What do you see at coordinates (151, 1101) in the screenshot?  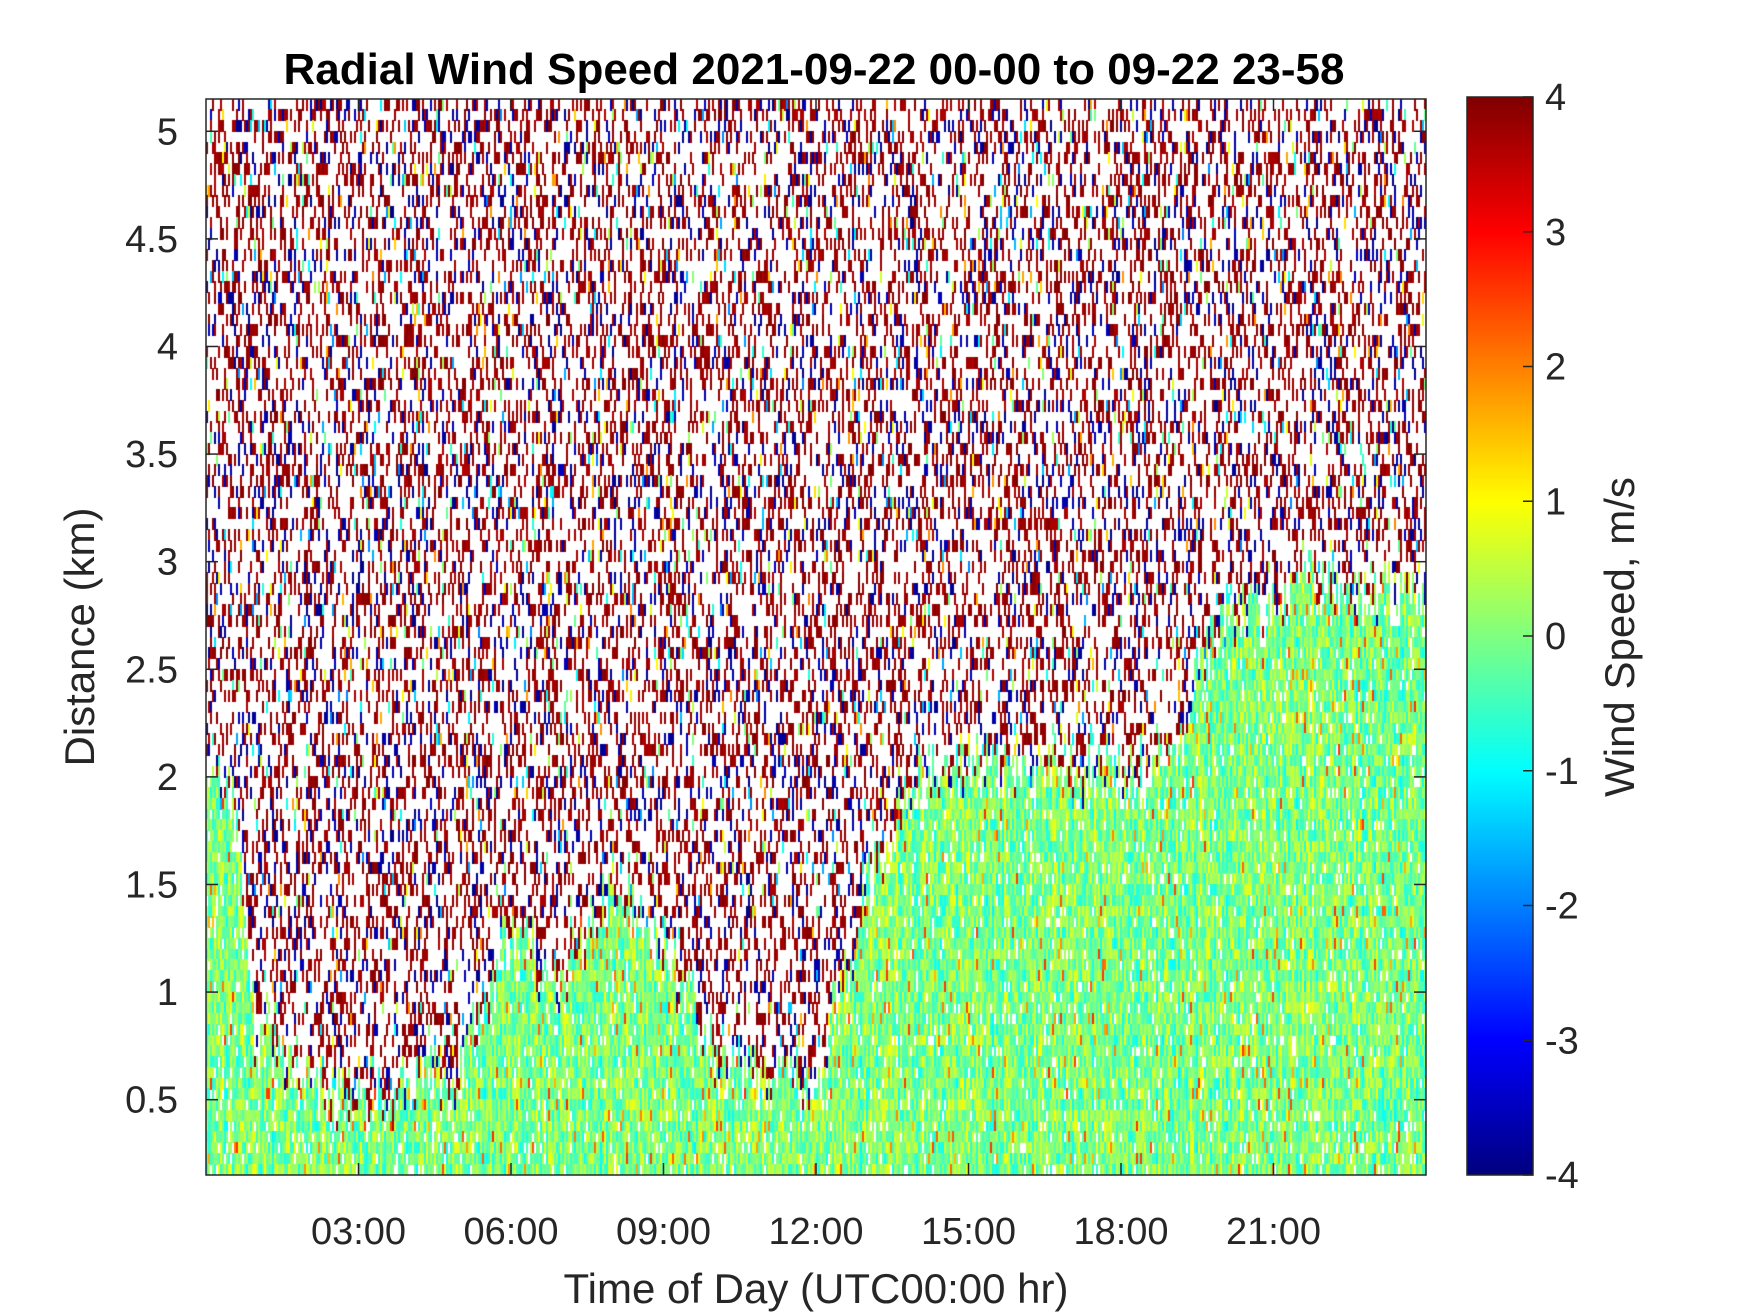 I see `y-tick-label: 0.5` at bounding box center [151, 1101].